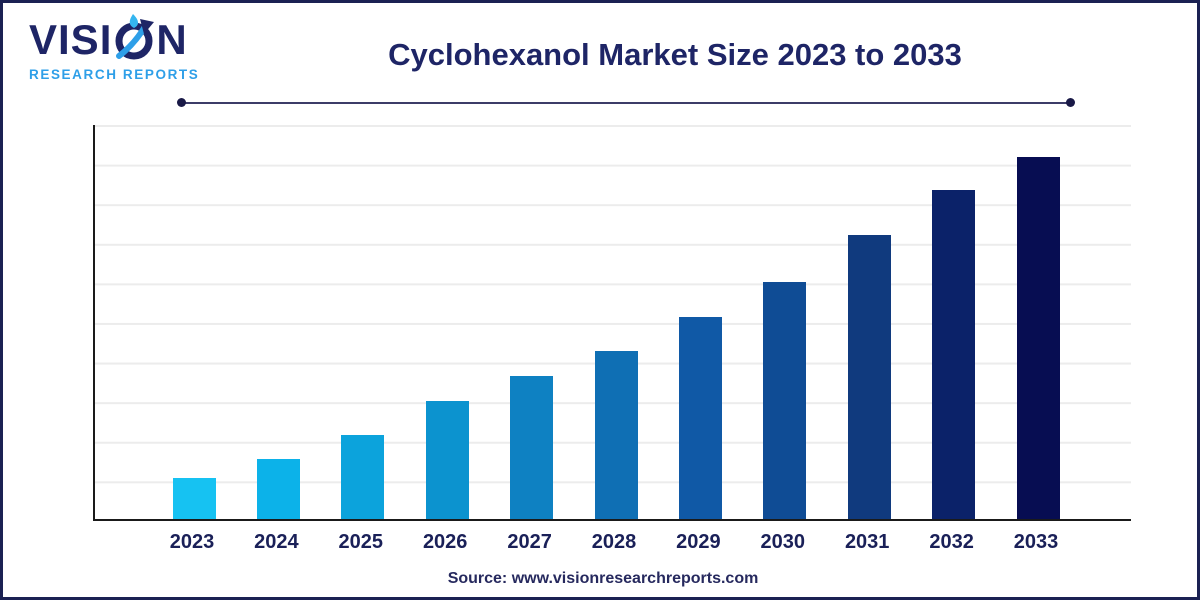  I want to click on x-axis-label-2032: 2032, so click(951, 542).